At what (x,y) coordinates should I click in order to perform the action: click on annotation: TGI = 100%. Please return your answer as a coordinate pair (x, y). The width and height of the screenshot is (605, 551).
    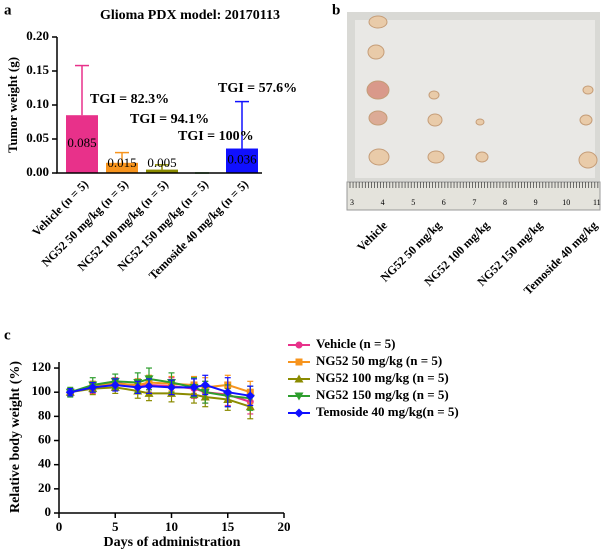
    Looking at the image, I should click on (216, 136).